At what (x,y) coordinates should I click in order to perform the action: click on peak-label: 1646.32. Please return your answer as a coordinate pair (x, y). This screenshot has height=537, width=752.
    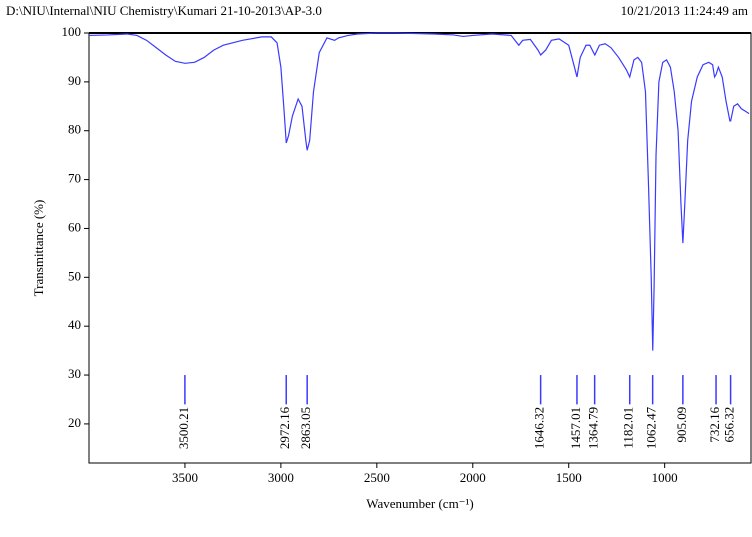
    Looking at the image, I should click on (539, 428).